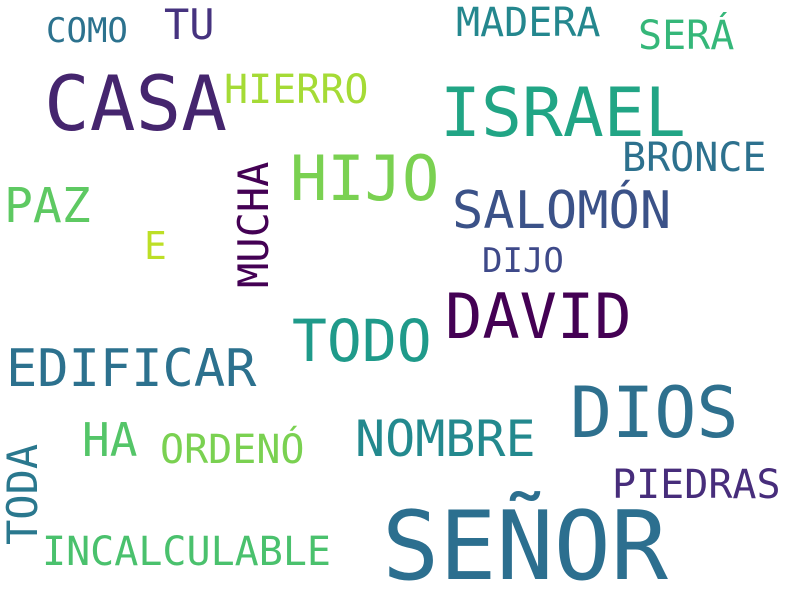 The image size is (800, 600). Describe the element at coordinates (131, 369) in the screenshot. I see `word-edificar: EDIFICAR` at that location.